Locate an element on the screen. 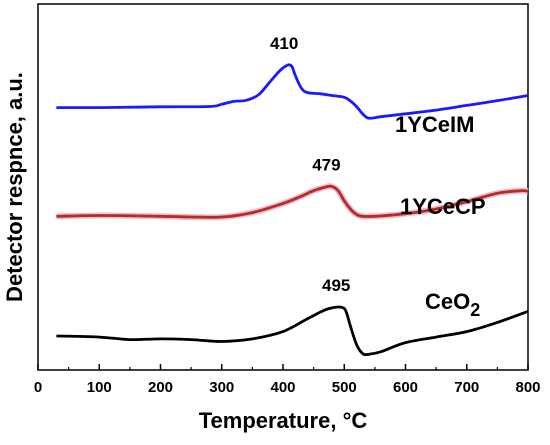 Image resolution: width=550 pixels, height=445 pixels. series-name-label: 1YCeCP is located at coordinates (443, 206).